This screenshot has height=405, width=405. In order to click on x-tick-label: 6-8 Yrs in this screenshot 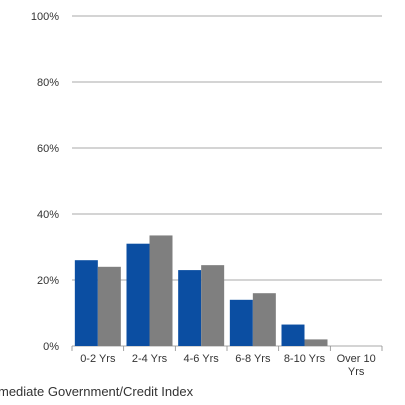, I will do `click(253, 359)`.